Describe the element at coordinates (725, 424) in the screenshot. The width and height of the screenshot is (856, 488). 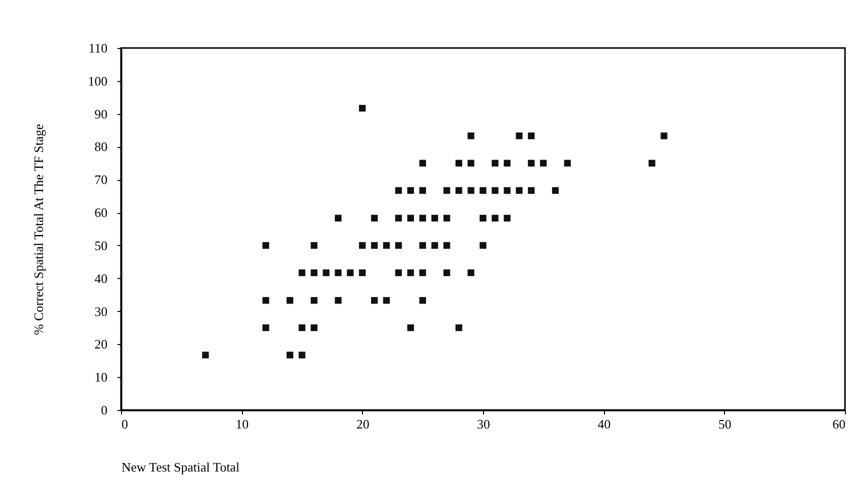
I see `x-tick-label: 50` at that location.